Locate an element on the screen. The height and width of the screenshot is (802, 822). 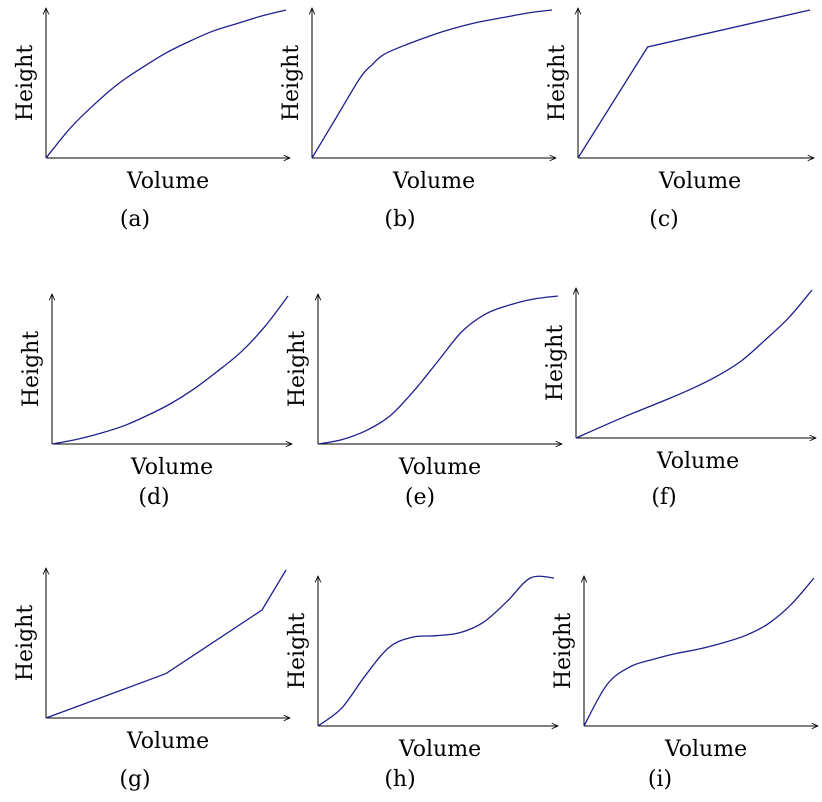
panel-caption: (h) is located at coordinates (399, 779).